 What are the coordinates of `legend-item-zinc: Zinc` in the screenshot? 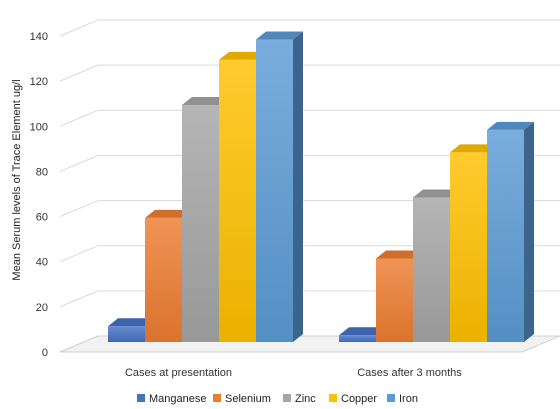 It's located at (299, 399).